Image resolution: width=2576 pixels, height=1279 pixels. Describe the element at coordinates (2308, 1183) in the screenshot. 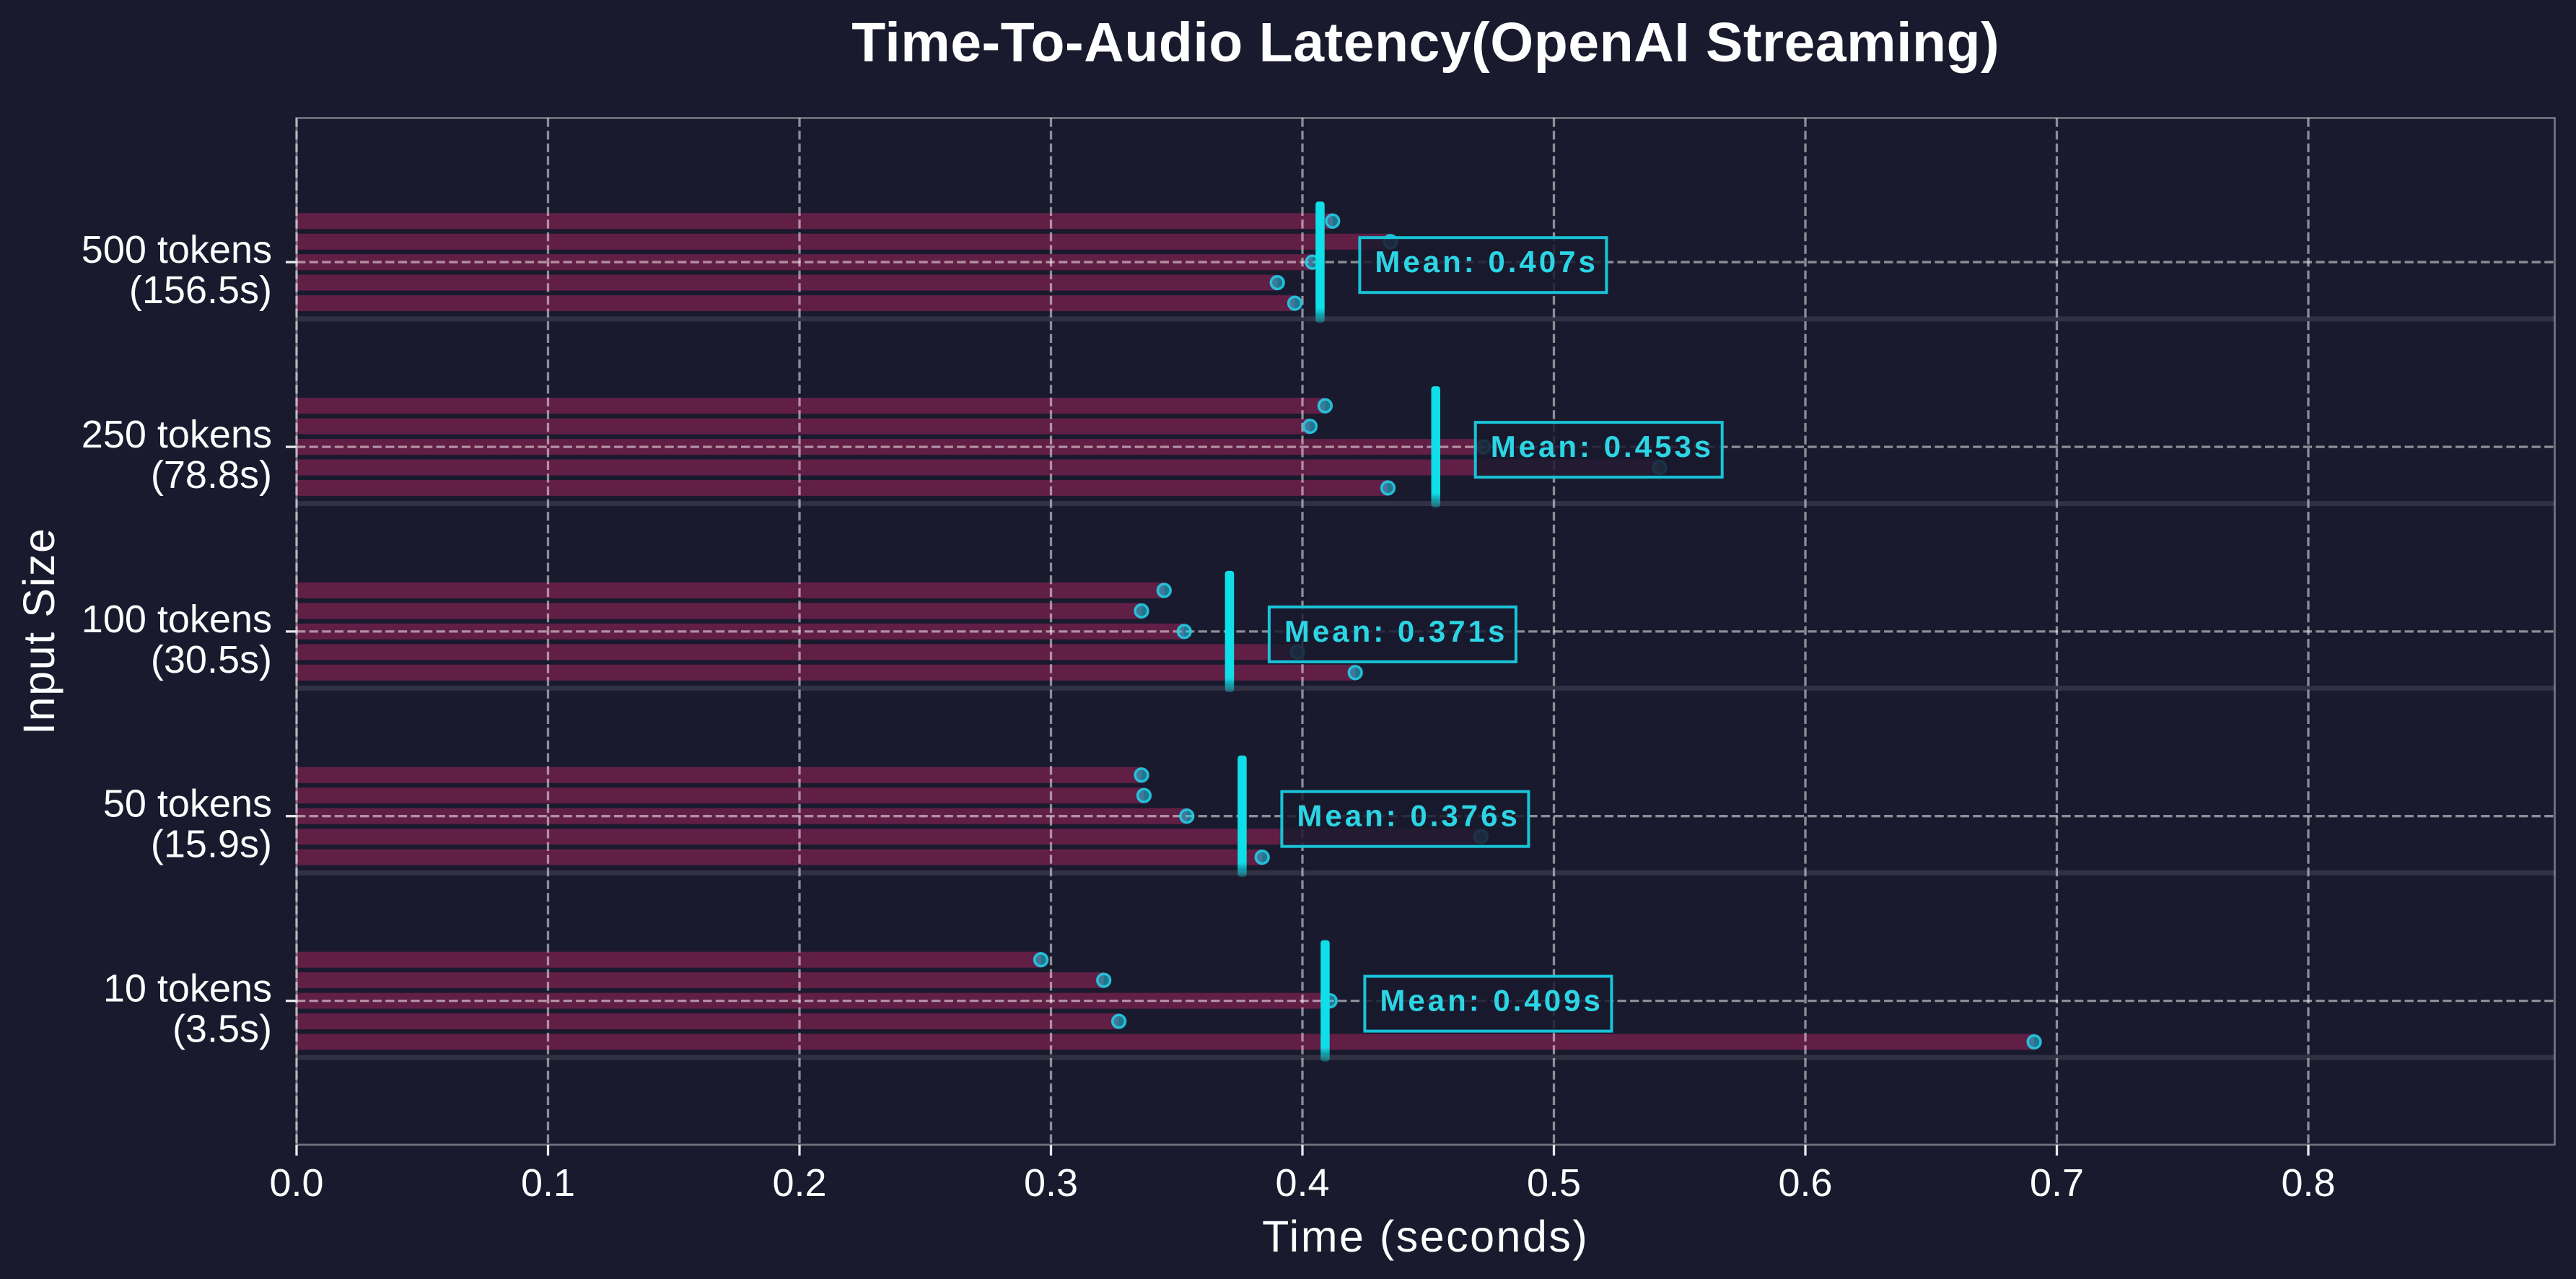

I see `svg-text: 0.8` at that location.